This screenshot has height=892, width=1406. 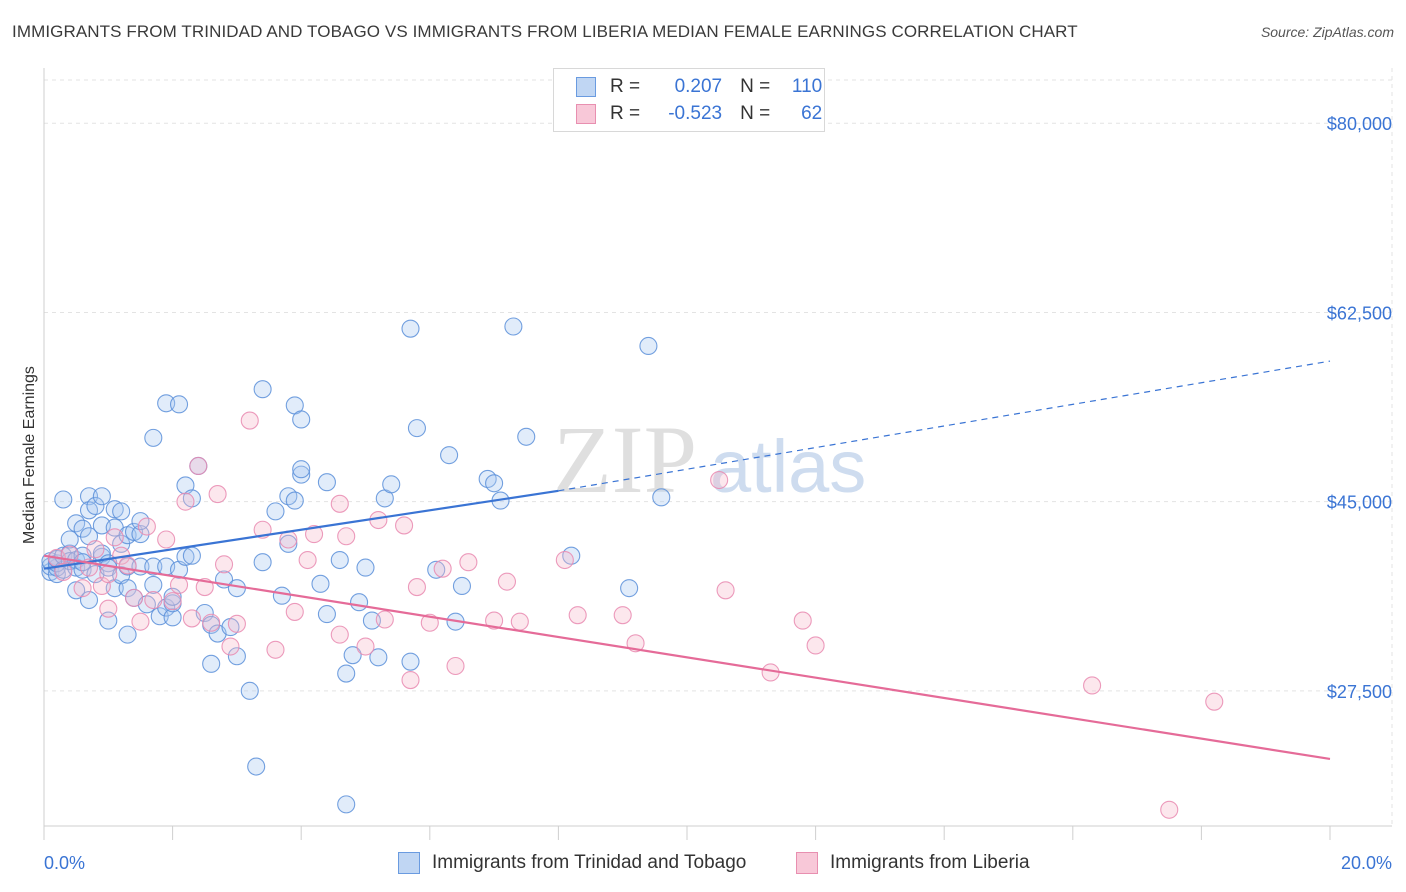 I want to click on r-value: 0.207, so click(x=698, y=86).